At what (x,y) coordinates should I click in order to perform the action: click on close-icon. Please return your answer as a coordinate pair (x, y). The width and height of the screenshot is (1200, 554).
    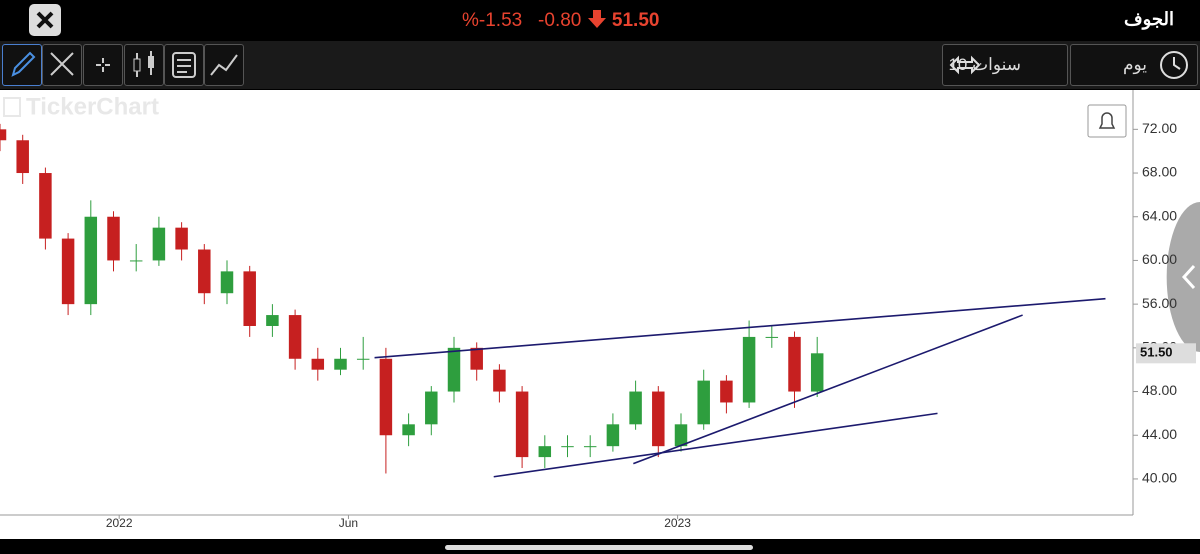
    Looking at the image, I should click on (45, 20).